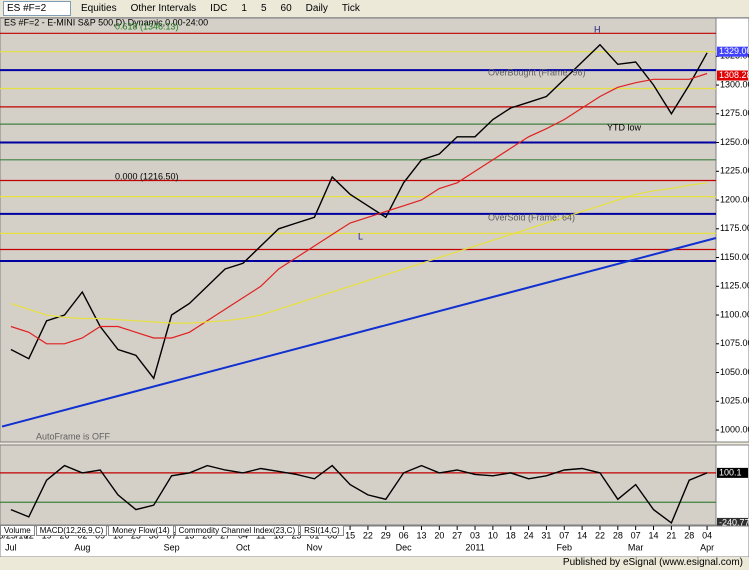 This screenshot has width=749, height=570. What do you see at coordinates (734, 171) in the screenshot?
I see `y-tick-label: 1225.00` at bounding box center [734, 171].